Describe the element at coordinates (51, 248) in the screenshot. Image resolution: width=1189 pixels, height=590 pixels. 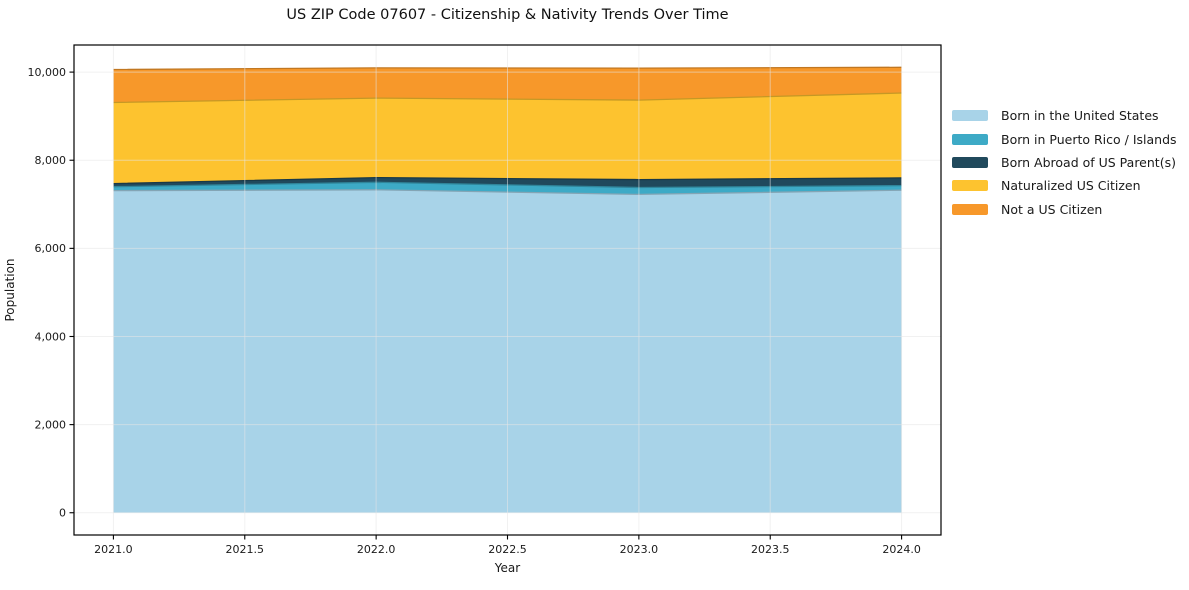
I see `y-tick-label: 6,000` at that location.